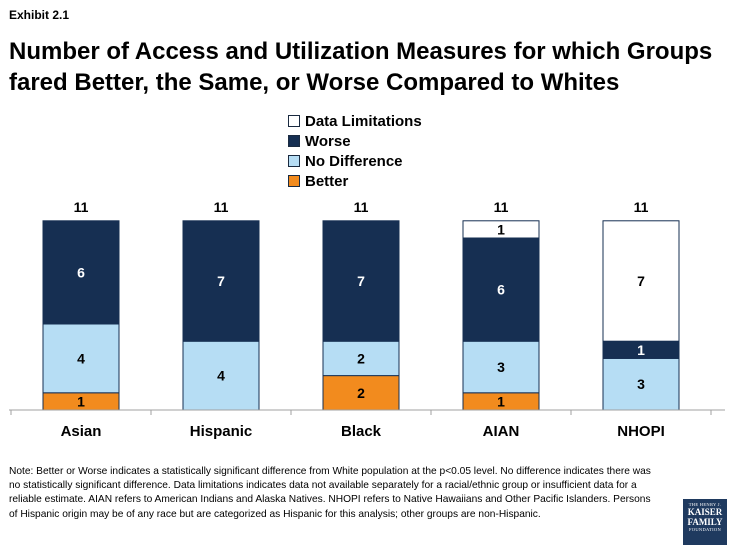  Describe the element at coordinates (221, 431) in the screenshot. I see `x-tick-label: Hispanic` at that location.